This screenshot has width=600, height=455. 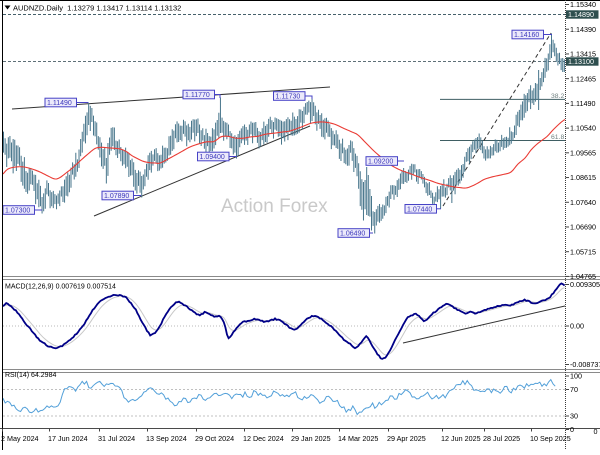 What do you see at coordinates (212, 157) in the screenshot?
I see `svg-text: 1.09400` at bounding box center [212, 157].